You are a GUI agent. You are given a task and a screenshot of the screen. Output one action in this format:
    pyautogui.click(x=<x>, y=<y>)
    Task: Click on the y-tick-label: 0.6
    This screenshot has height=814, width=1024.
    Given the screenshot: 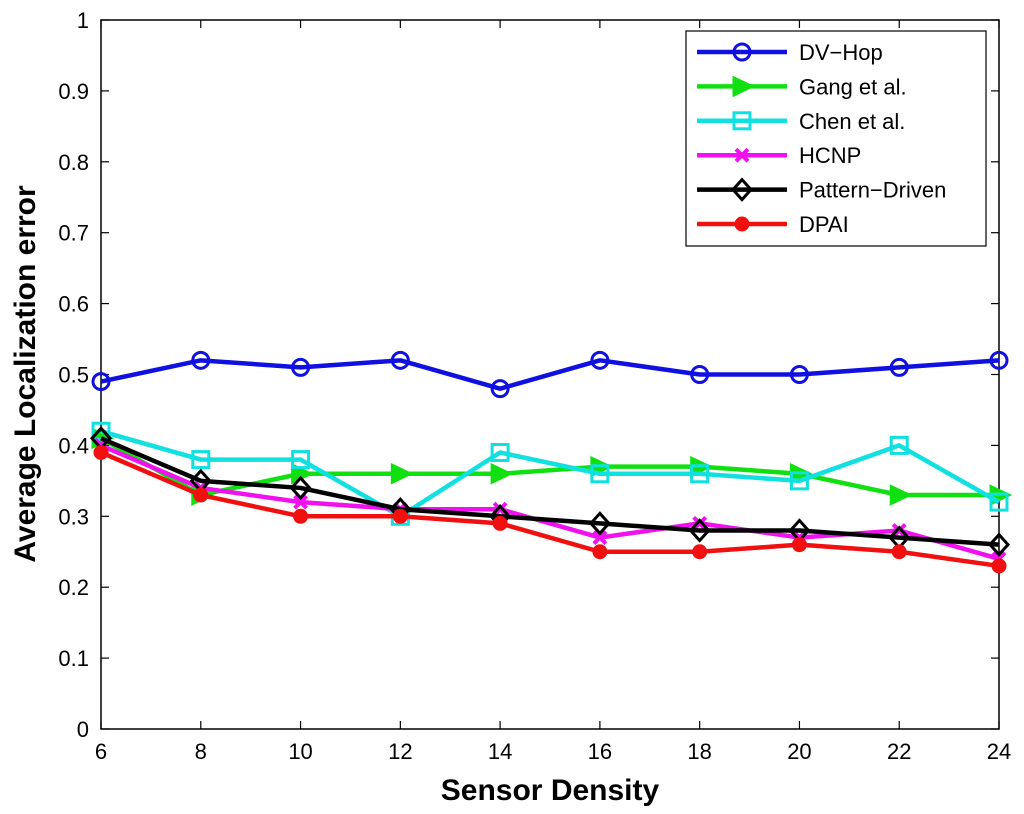 What is the action you would take?
    pyautogui.click(x=73, y=304)
    